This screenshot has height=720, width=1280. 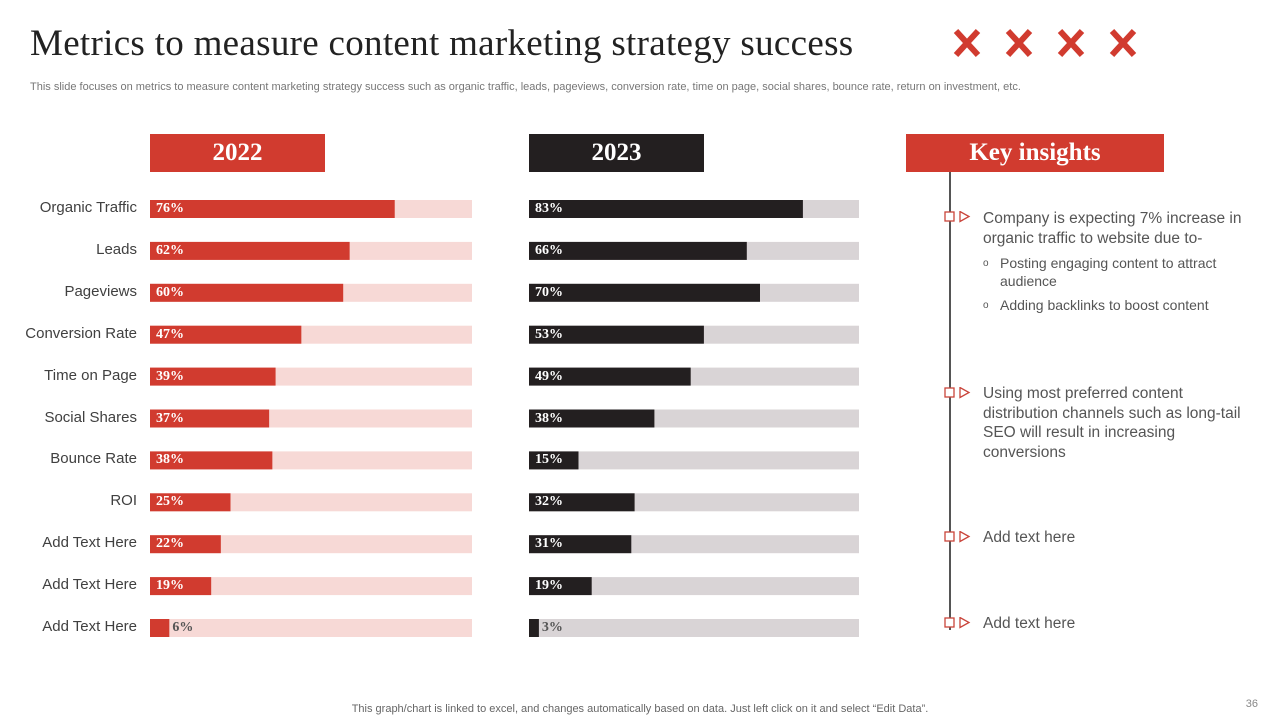 What do you see at coordinates (170, 250) in the screenshot?
I see `value-label: 62%` at bounding box center [170, 250].